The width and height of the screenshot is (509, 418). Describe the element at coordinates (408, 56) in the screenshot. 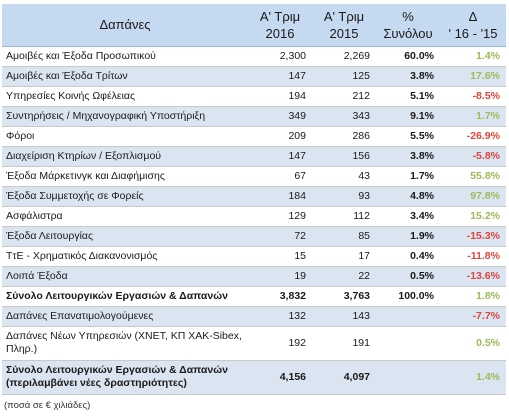

I see `row-share-cell: 60.0%` at that location.